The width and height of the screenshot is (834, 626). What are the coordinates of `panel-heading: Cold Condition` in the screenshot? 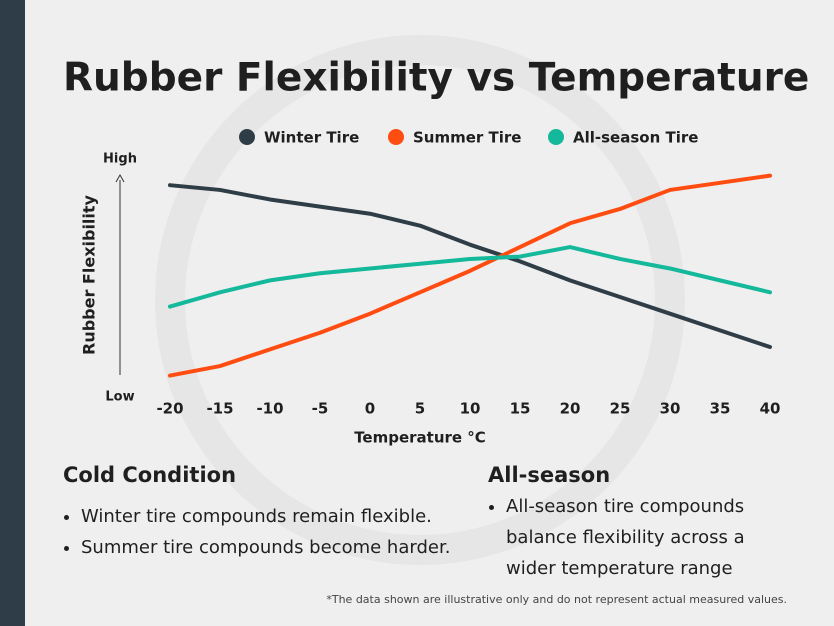 It's located at (150, 475).